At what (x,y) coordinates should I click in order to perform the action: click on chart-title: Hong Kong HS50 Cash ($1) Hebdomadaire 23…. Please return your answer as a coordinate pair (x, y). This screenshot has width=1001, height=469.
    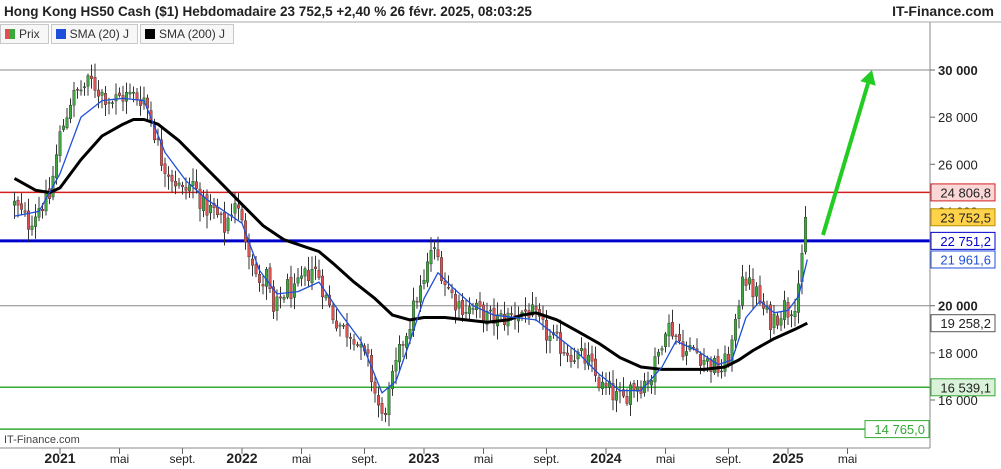
    Looking at the image, I should click on (268, 11).